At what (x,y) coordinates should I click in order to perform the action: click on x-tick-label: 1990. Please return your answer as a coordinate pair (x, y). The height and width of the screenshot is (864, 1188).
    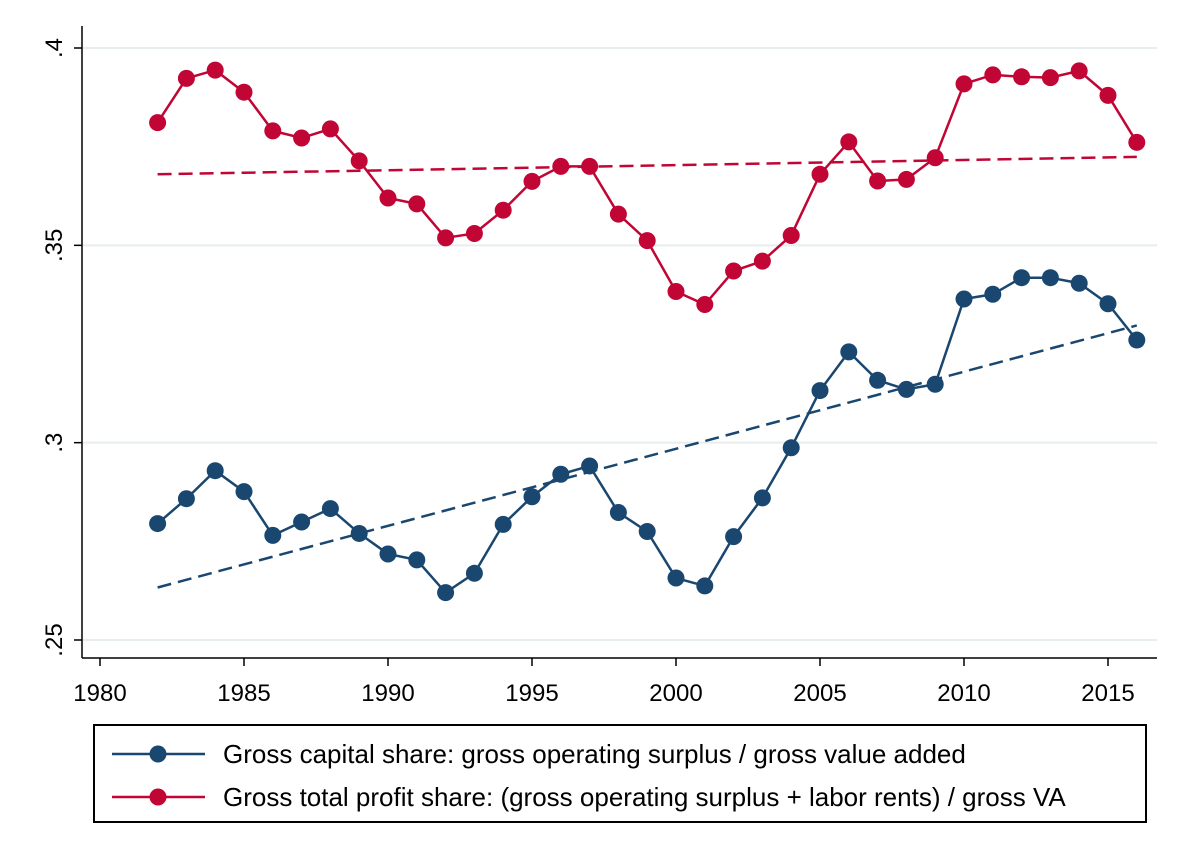
    Looking at the image, I should click on (387, 693).